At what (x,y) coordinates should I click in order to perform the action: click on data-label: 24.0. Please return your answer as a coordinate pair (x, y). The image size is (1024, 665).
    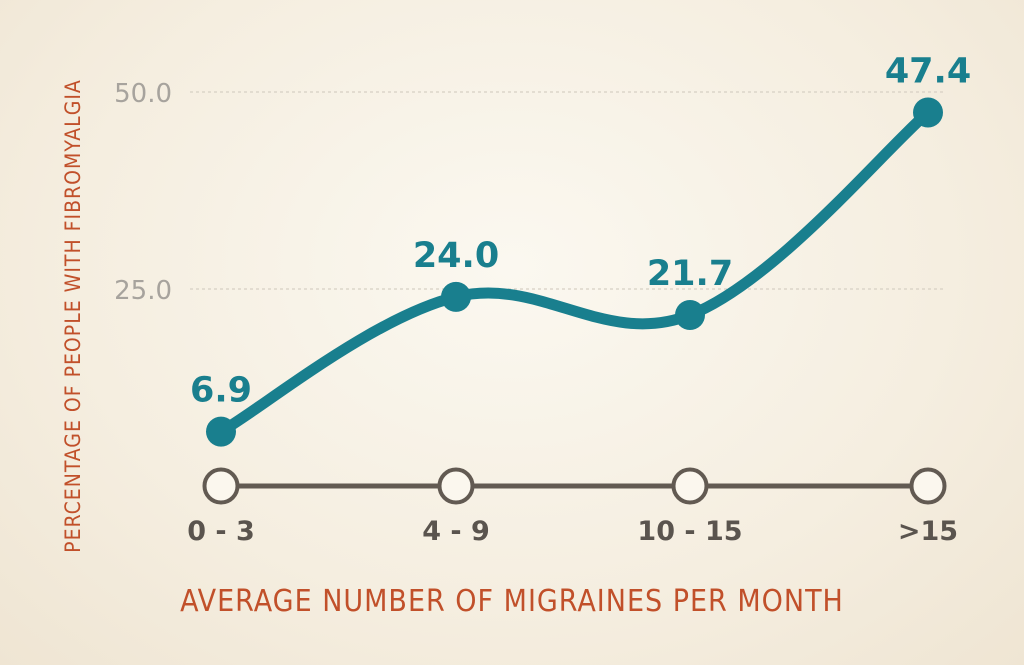
    Looking at the image, I should click on (456, 256).